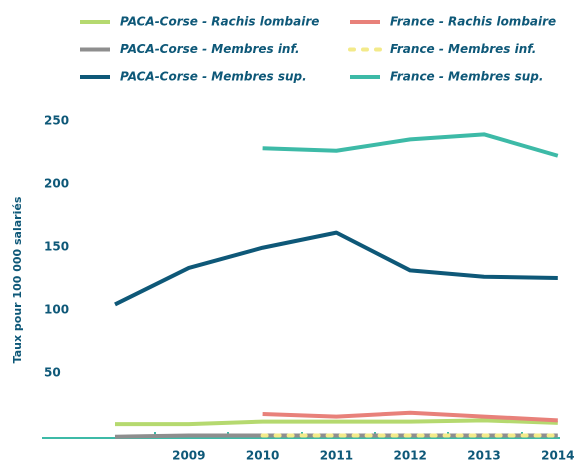  I want to click on legend-label: PACA-Corse - Membres sup., so click(213, 77).